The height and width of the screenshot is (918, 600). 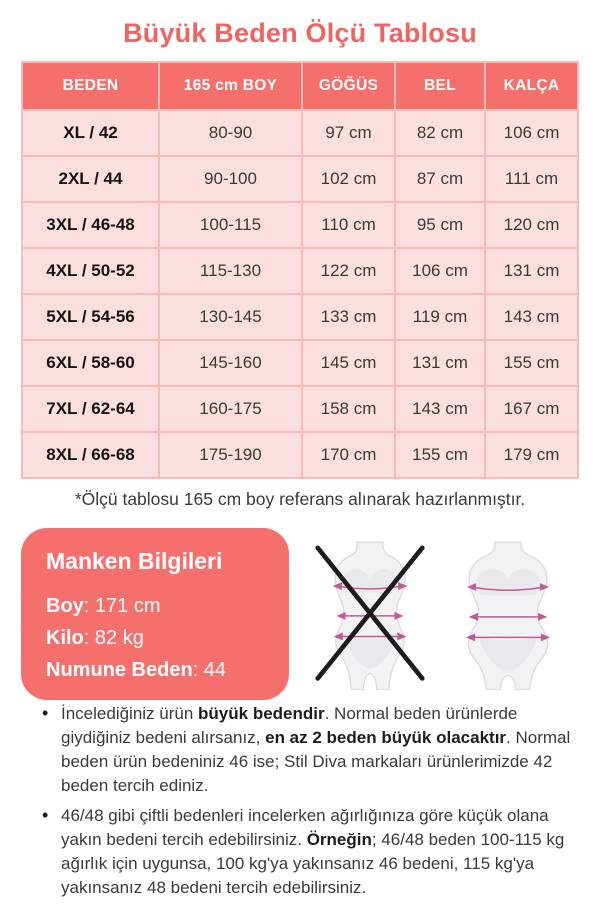 I want to click on cell-weight: 115-130, so click(x=230, y=271).